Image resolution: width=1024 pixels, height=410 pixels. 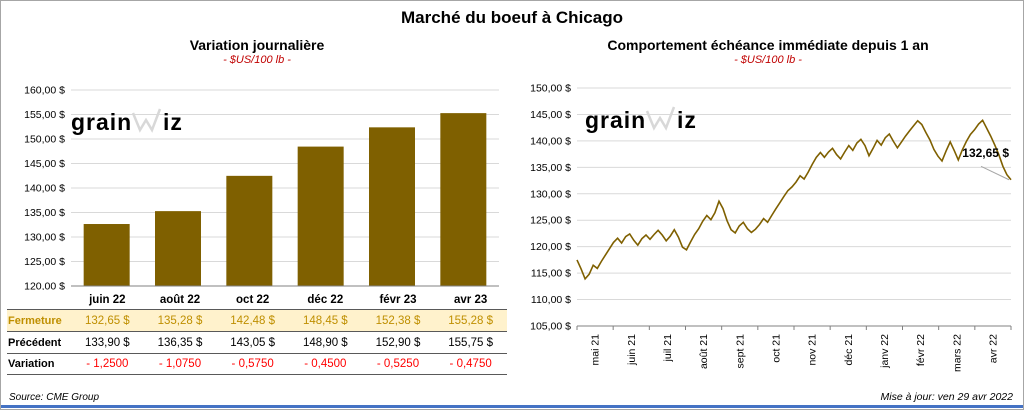 I want to click on column-header: févr 23, so click(x=398, y=300).